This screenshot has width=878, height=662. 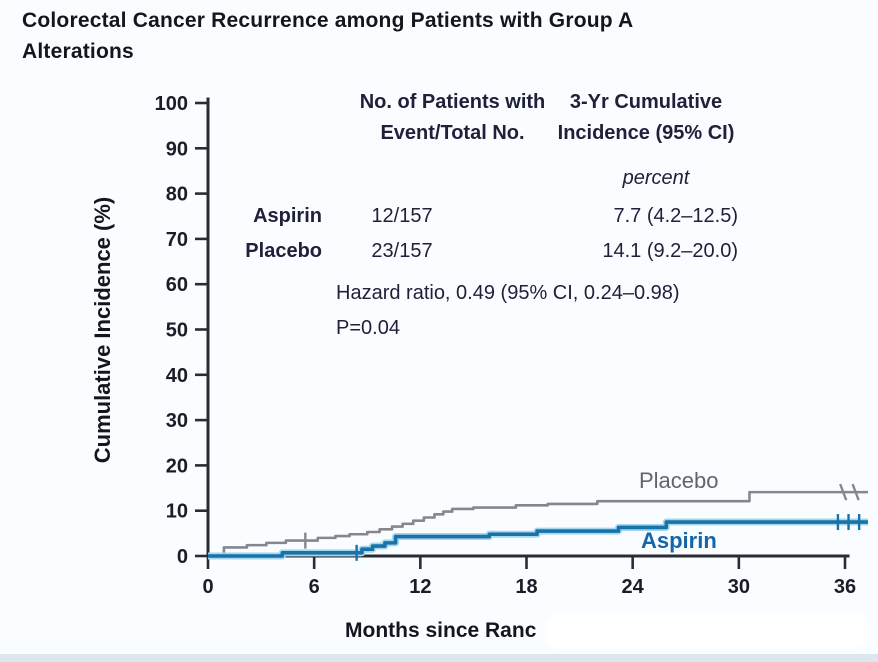 I want to click on stats-row-placebo-incidence: 14.1 (9.2–20.0), so click(x=670, y=251).